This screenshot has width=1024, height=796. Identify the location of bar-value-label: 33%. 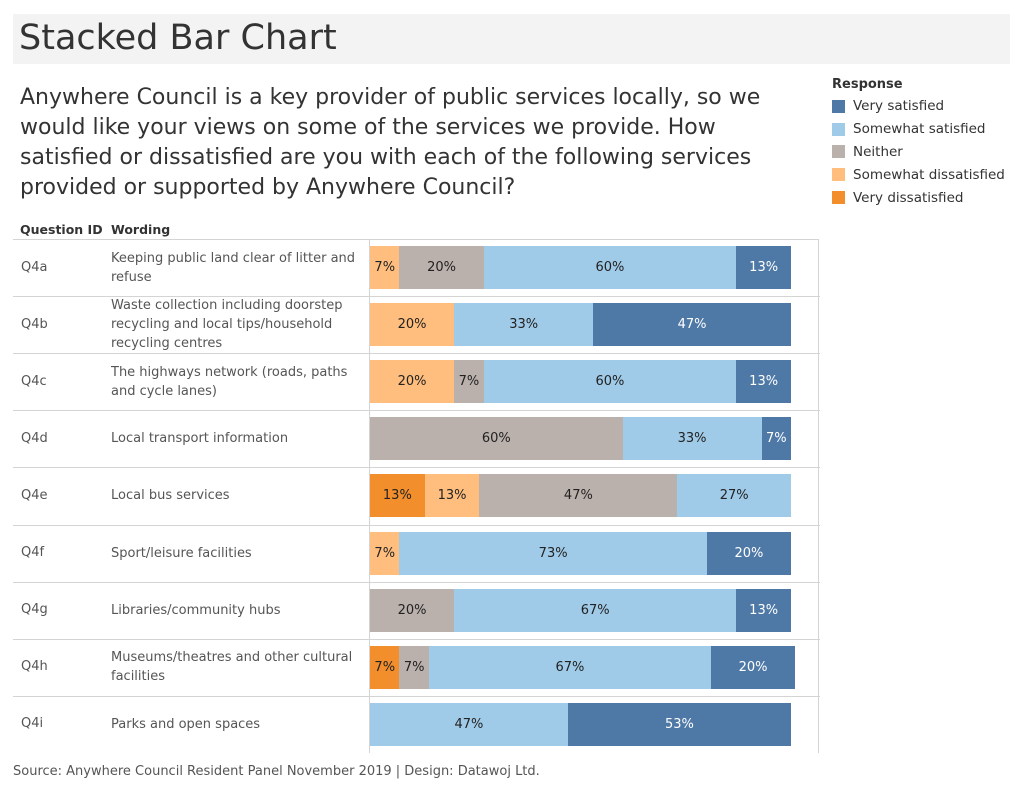
(692, 439).